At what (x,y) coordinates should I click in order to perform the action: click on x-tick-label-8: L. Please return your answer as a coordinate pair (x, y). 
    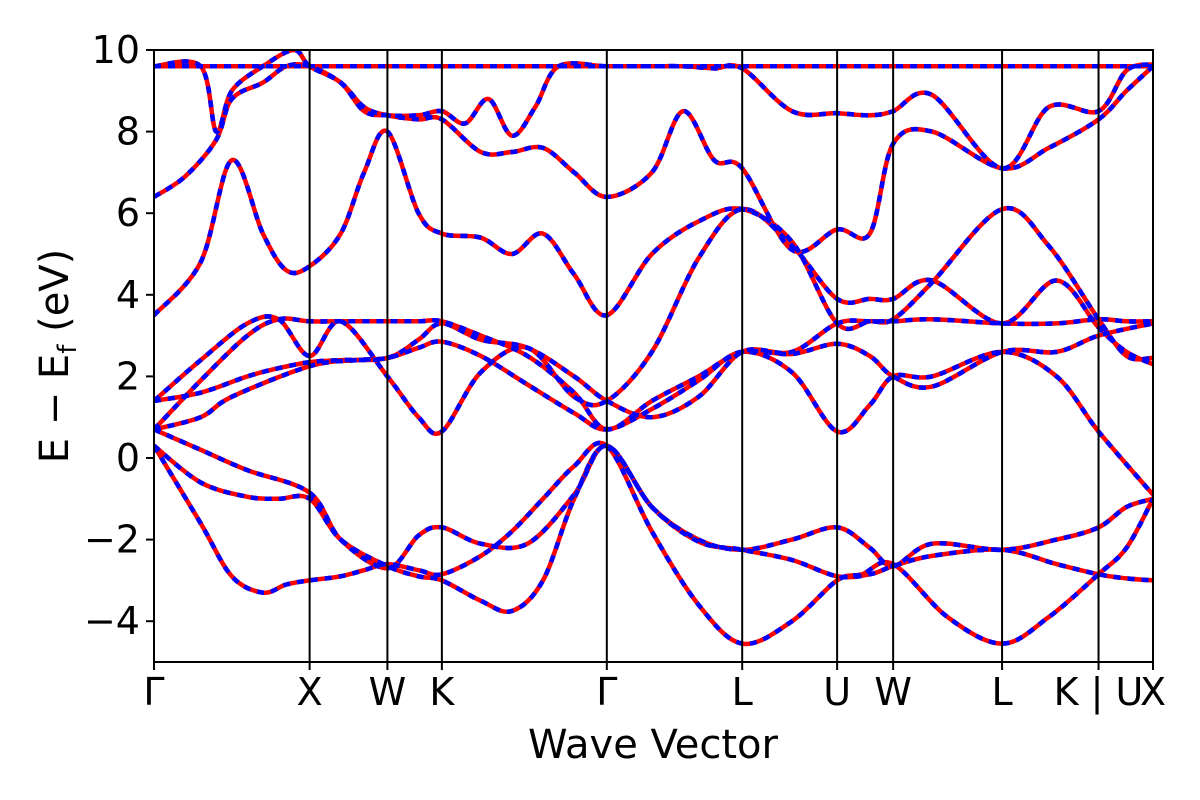
    Looking at the image, I should click on (1001, 692).